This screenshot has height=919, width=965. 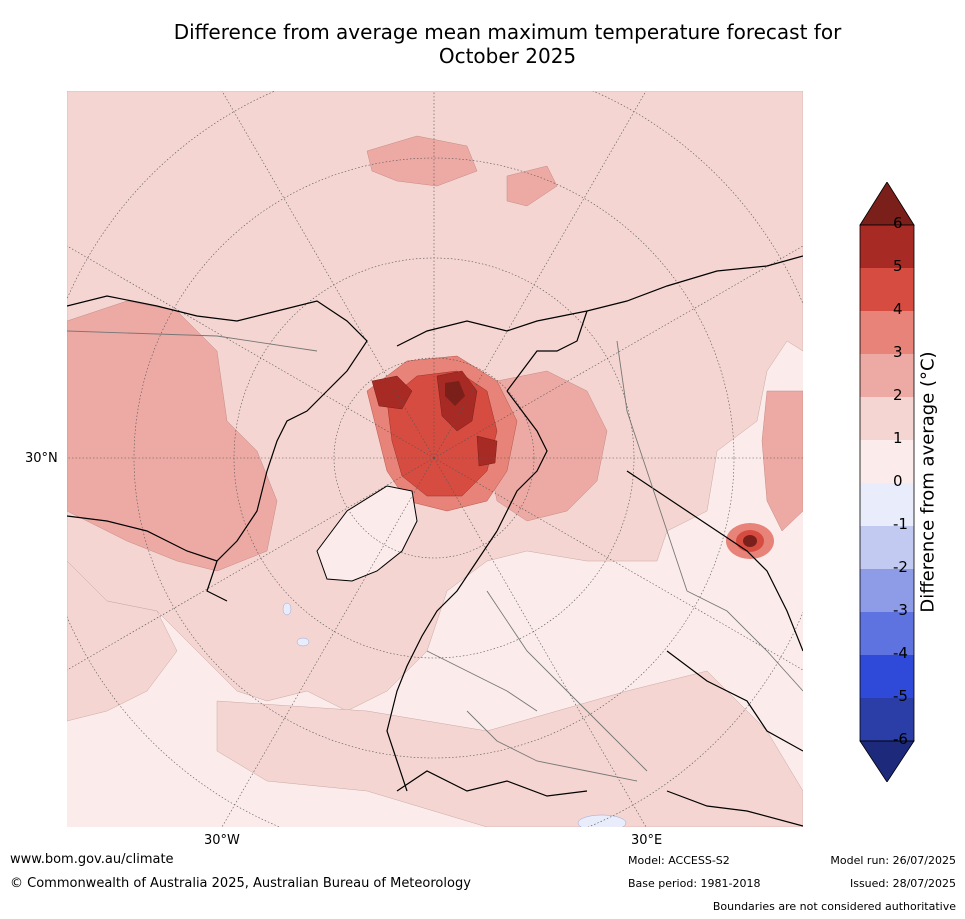 What do you see at coordinates (679, 860) in the screenshot?
I see `footer-model: Model: ACCESS-S2` at bounding box center [679, 860].